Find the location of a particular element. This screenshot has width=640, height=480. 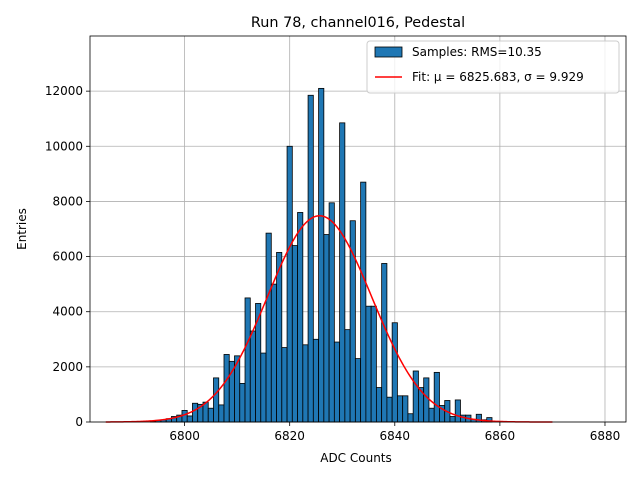

y-tick-label: 4000 is located at coordinates (67, 312).